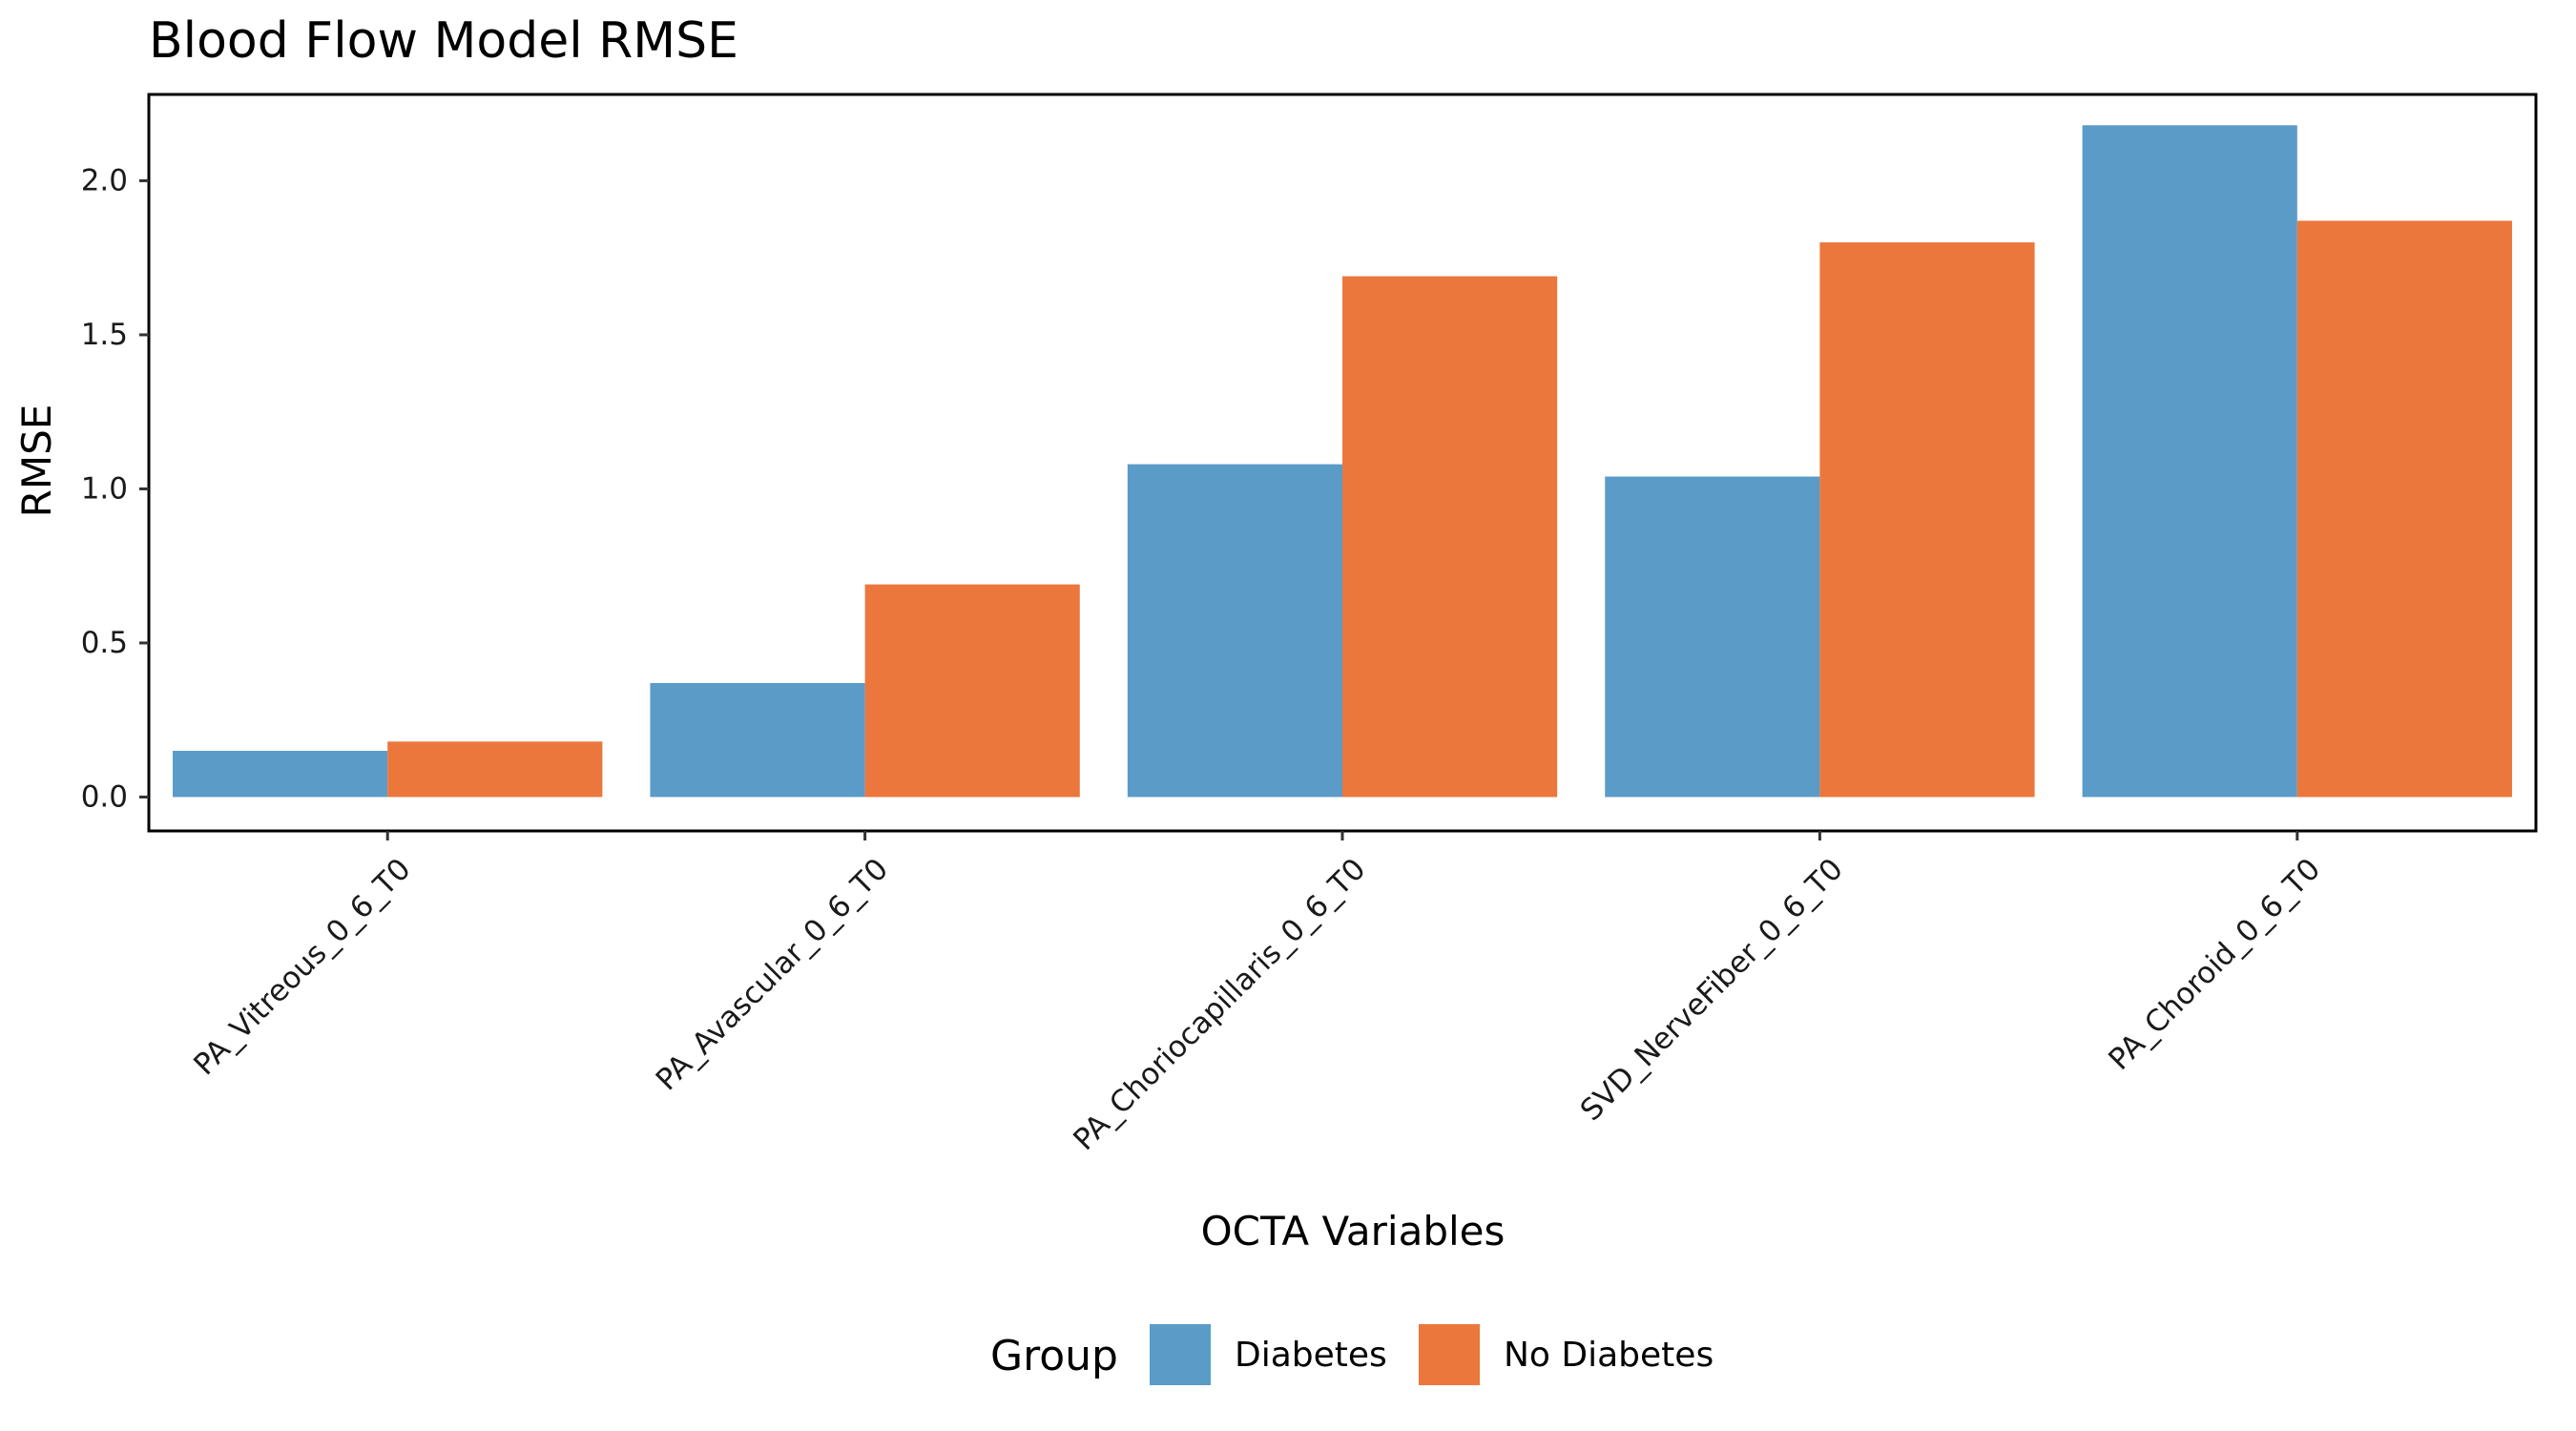  I want to click on x-tick-label: PA_Choriocapillaris_0_6_T0, so click(1219, 1004).